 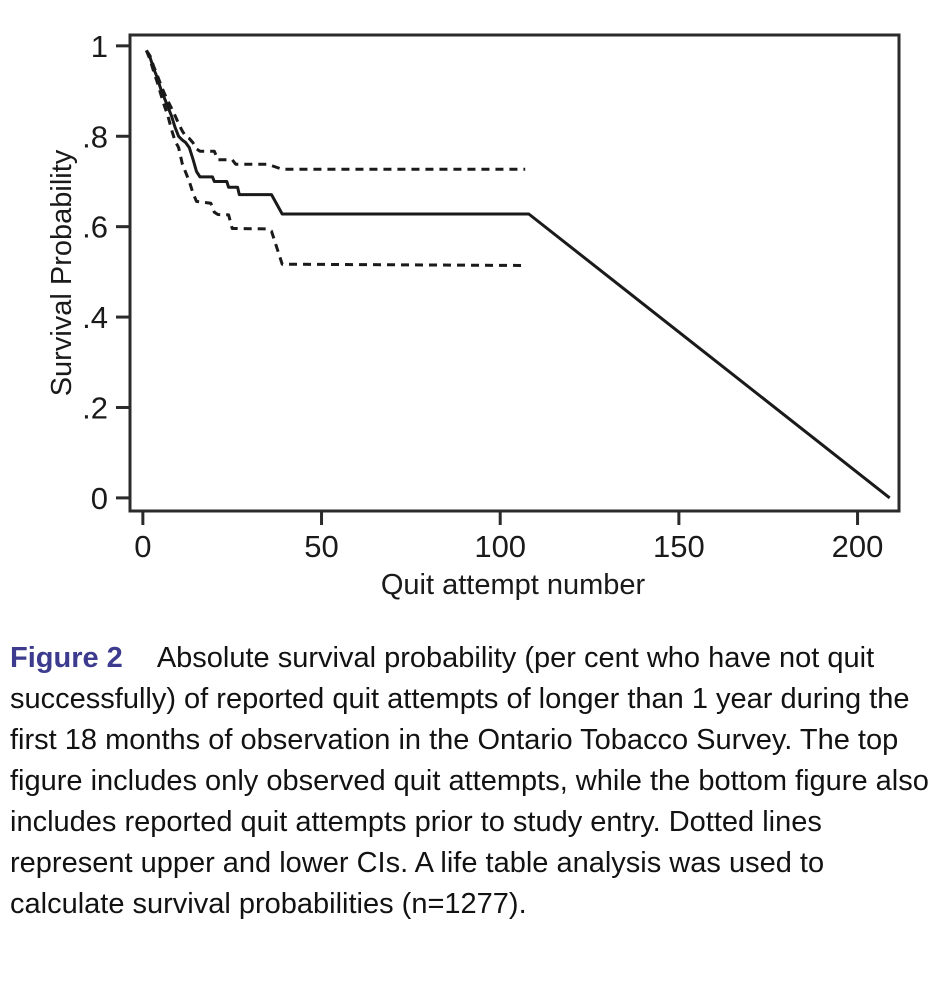 What do you see at coordinates (99, 498) in the screenshot?
I see `y-tick-label: 0` at bounding box center [99, 498].